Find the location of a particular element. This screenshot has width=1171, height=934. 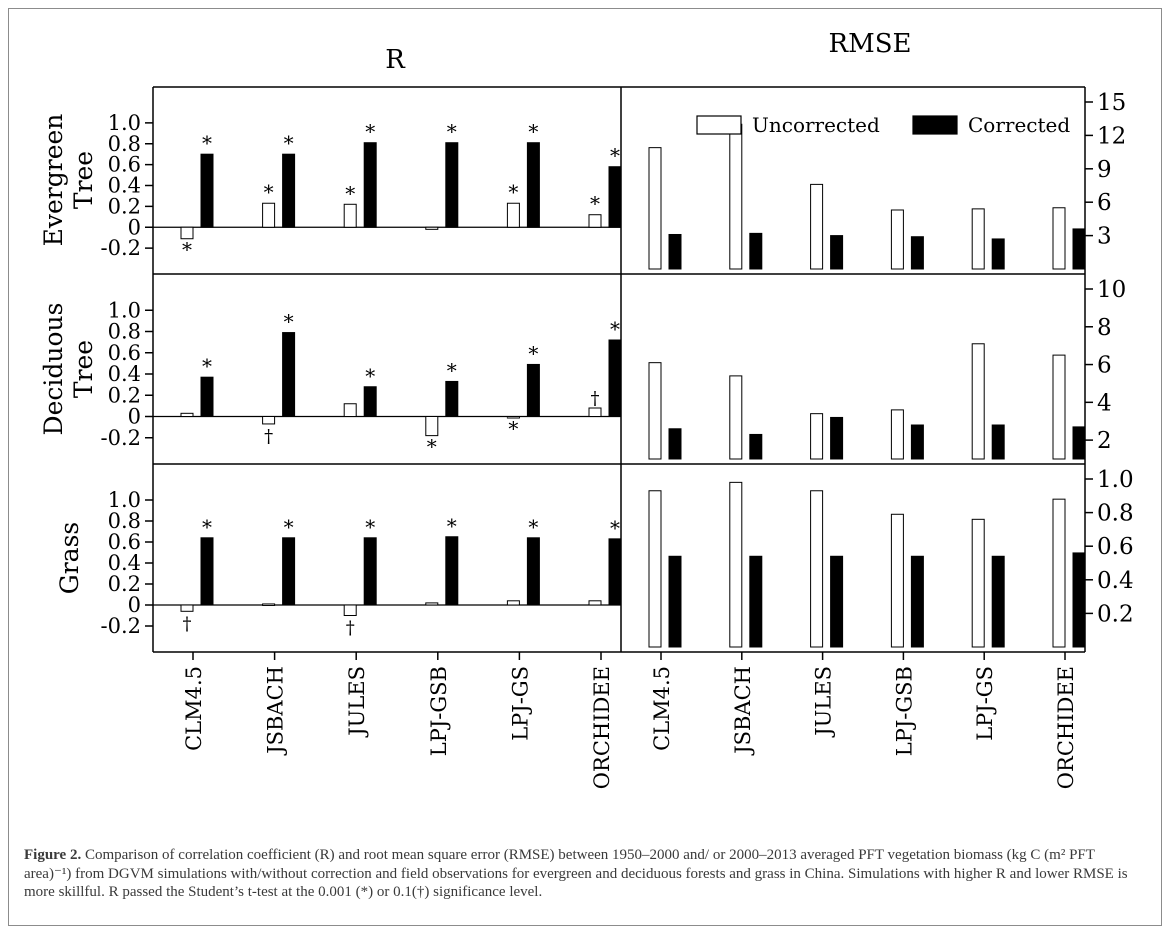

x-tick-label: LPJ-GSB is located at coordinates (439, 711).